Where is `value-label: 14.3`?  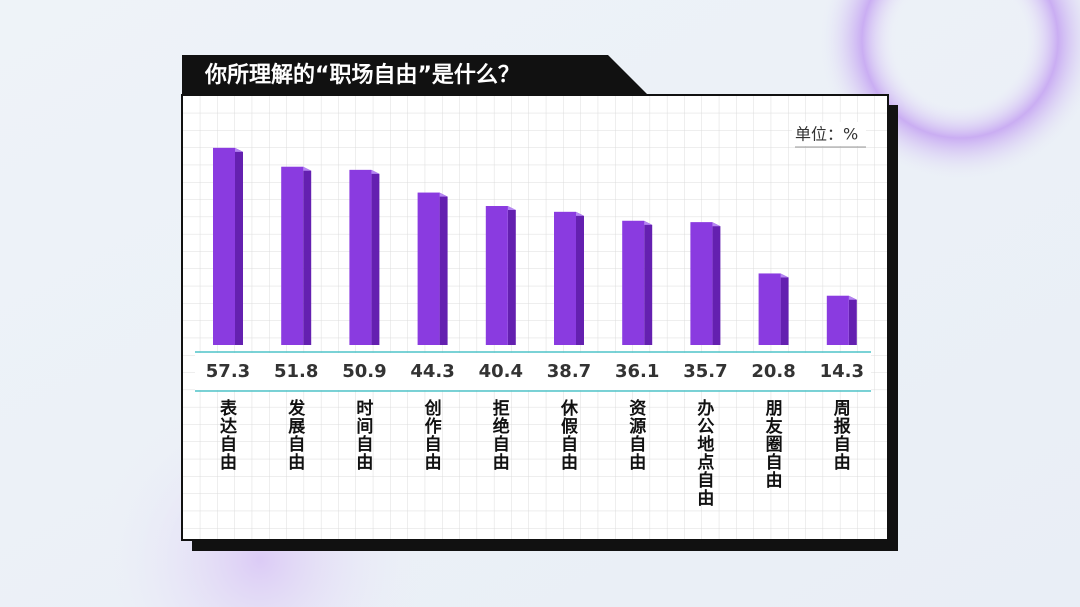 value-label: 14.3 is located at coordinates (842, 371).